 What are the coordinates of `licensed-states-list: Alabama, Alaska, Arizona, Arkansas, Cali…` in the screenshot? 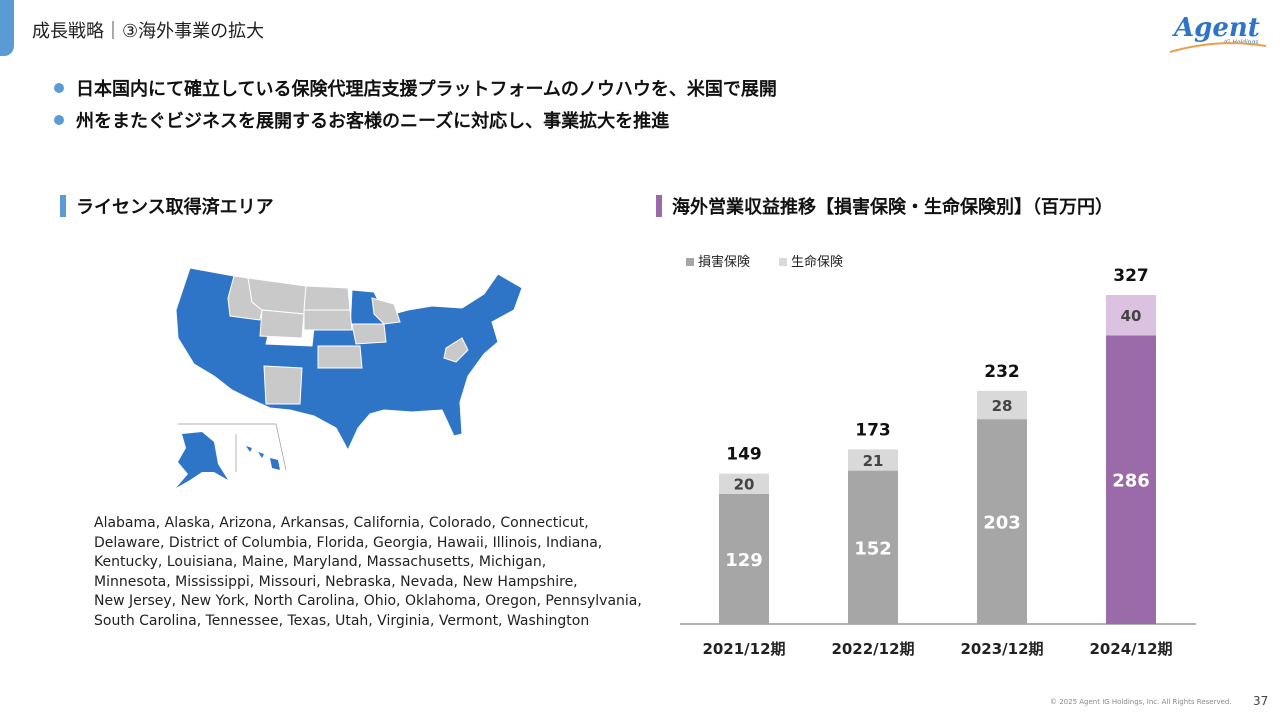 It's located at (374, 572).